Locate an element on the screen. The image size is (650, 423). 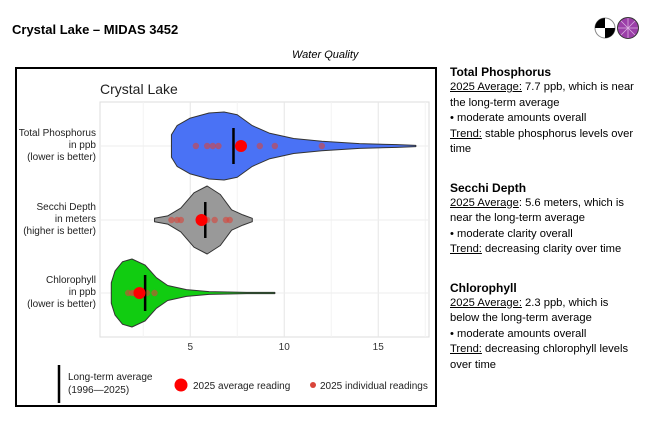
legend-average-icon is located at coordinates (181, 385).